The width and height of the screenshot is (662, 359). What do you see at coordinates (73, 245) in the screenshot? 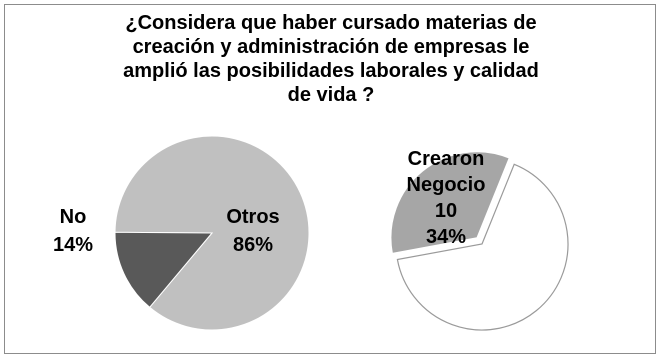
I see `slice-value-no: 14%` at bounding box center [73, 245].